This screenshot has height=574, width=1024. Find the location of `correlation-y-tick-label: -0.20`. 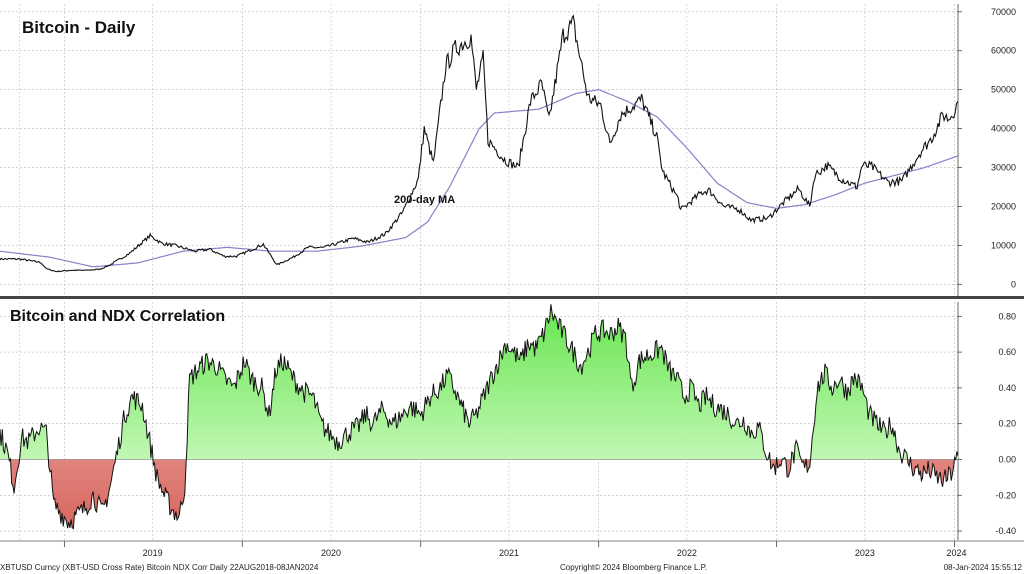

correlation-y-tick-label: -0.20 is located at coordinates (1005, 495).